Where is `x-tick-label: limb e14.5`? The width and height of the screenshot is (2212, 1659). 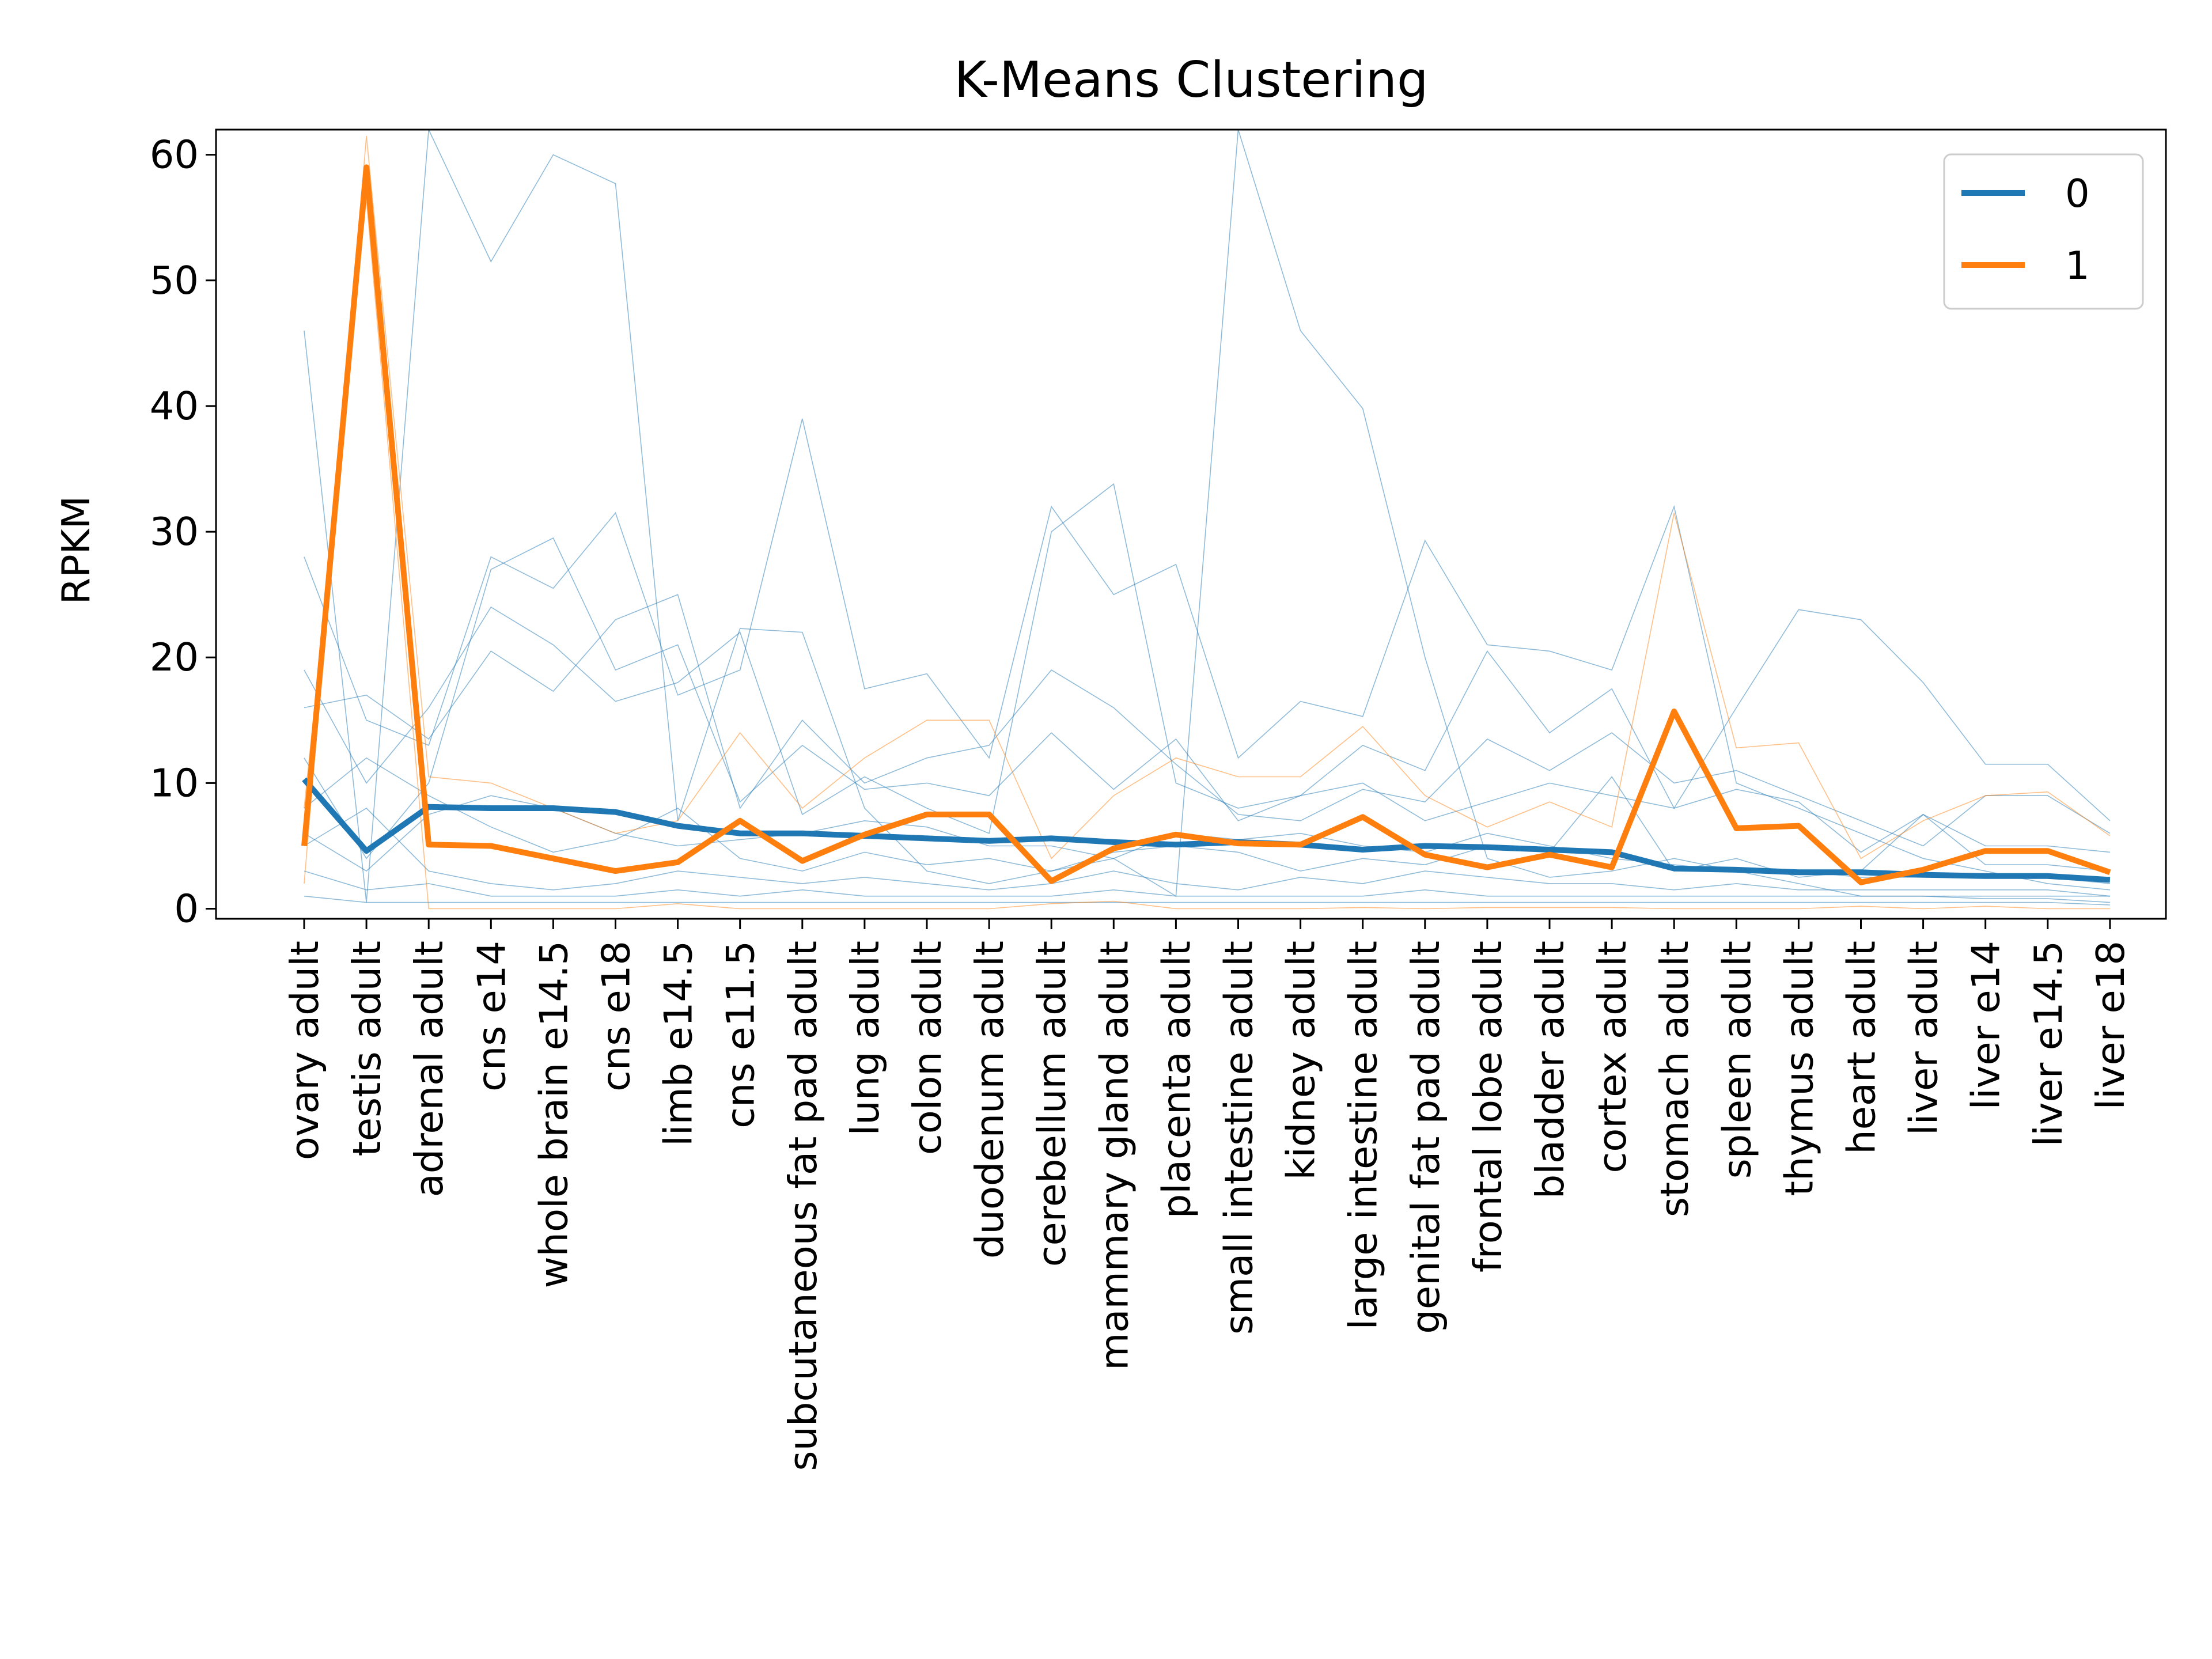
x-tick-label: limb e14.5 is located at coordinates (678, 1043).